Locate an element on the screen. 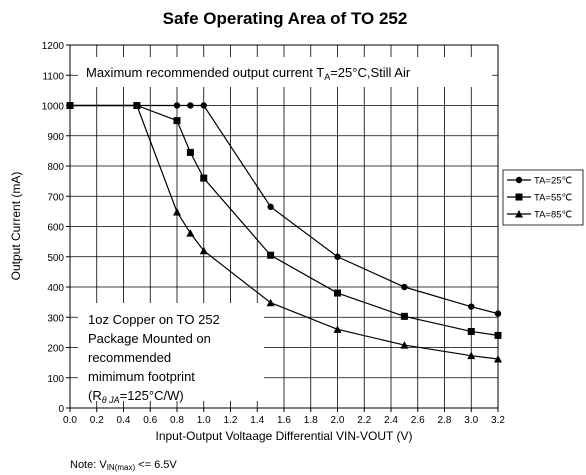 Image resolution: width=586 pixels, height=475 pixels. annotation-part: θ JA is located at coordinates (111, 400).